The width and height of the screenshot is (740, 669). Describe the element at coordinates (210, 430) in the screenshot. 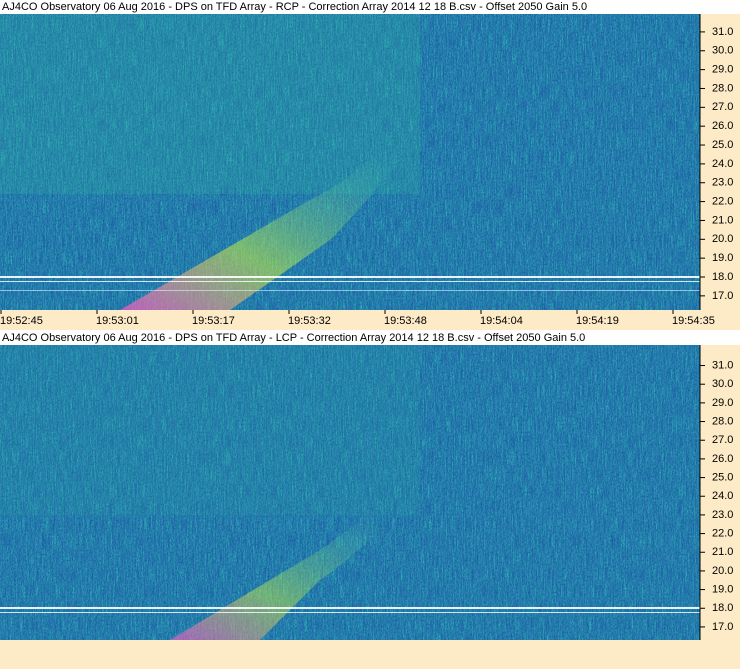

I see `emission-region` at that location.